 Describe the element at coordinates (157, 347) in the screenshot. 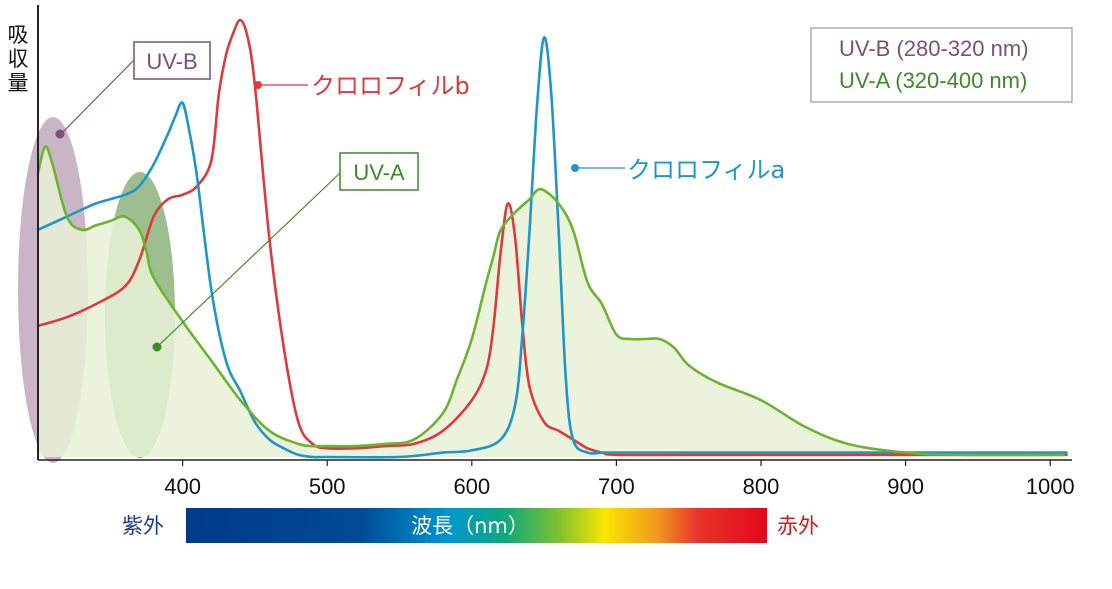

I see `uva-callout-dot` at that location.